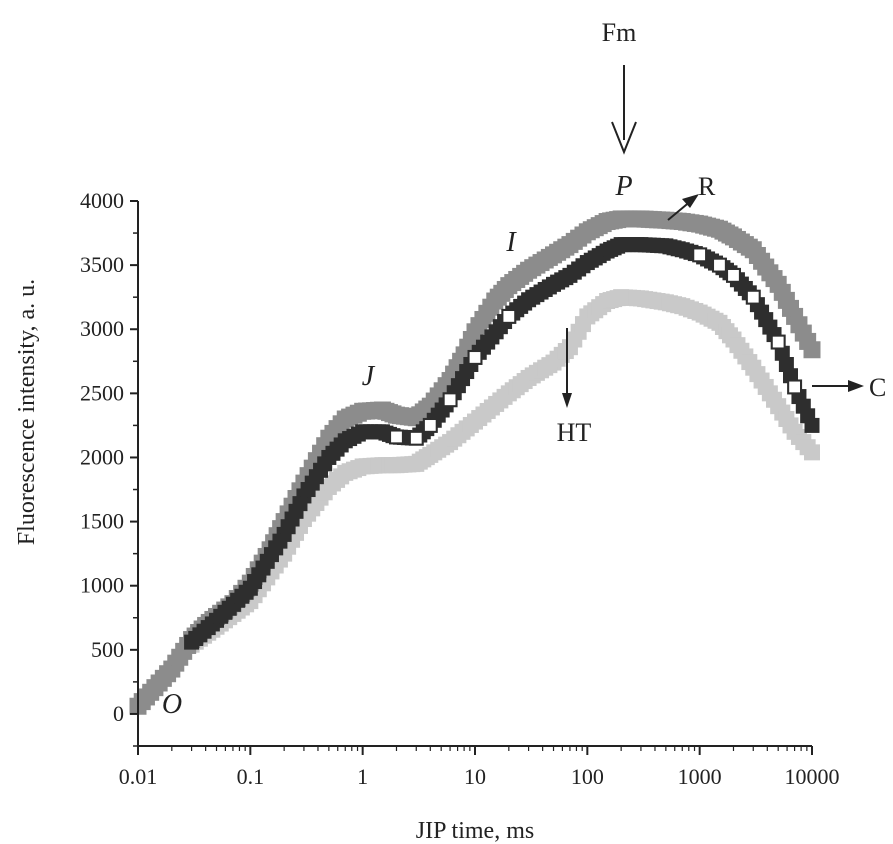  What do you see at coordinates (362, 776) in the screenshot?
I see `x-tick-label: 1` at bounding box center [362, 776].